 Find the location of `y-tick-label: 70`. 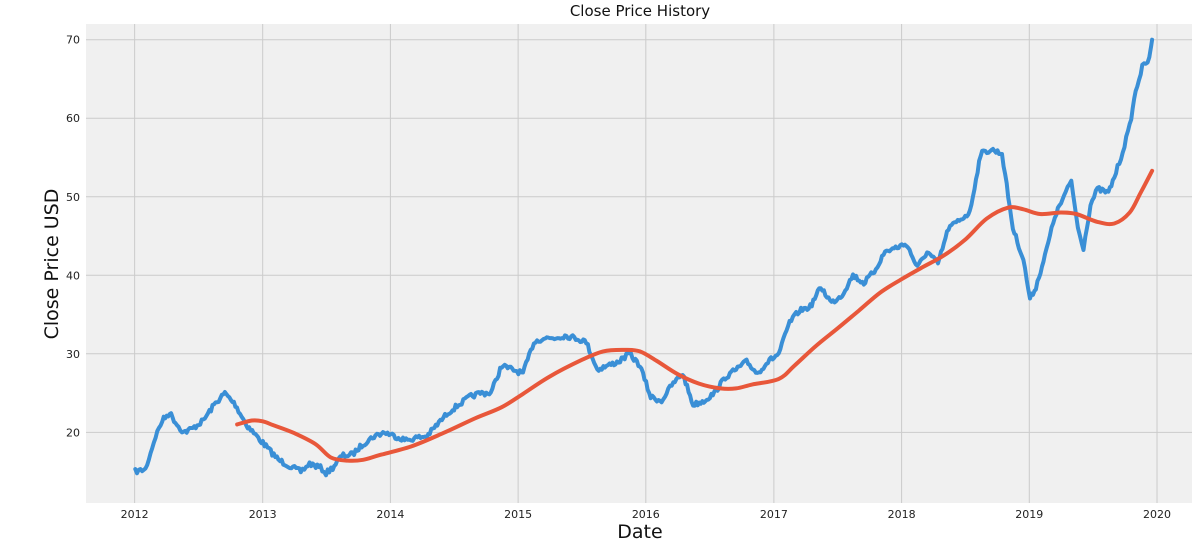

y-tick-label: 70 is located at coordinates (73, 40).